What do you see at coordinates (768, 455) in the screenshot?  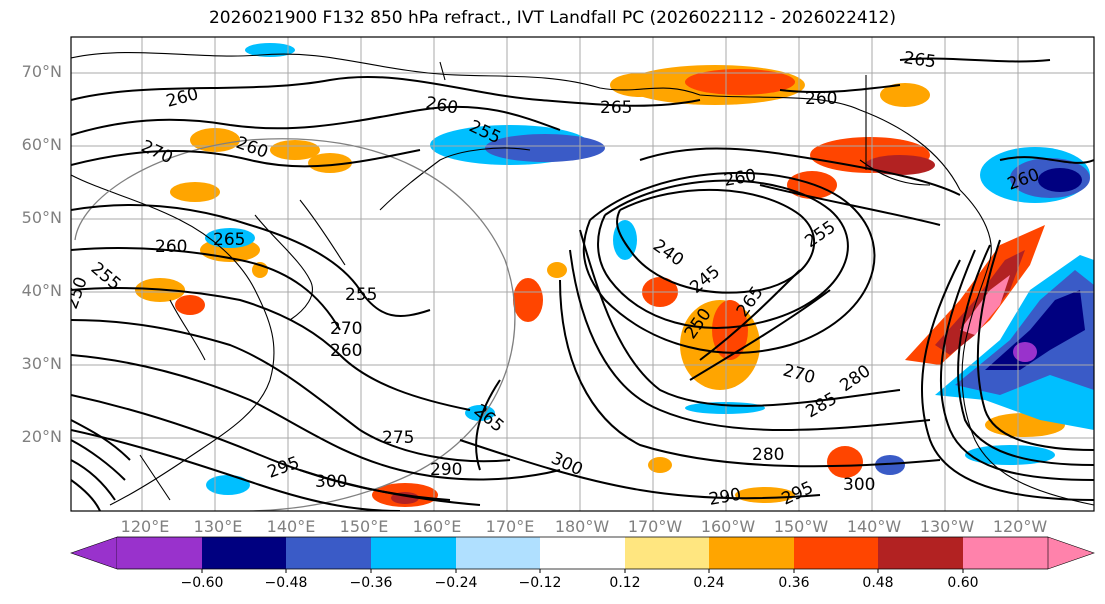 I see `contour-label: 280` at bounding box center [768, 455].